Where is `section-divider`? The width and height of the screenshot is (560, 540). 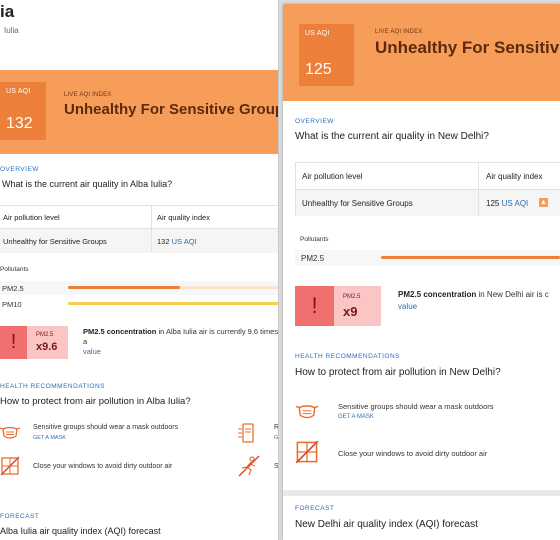
section-divider is located at coordinates (421, 493).